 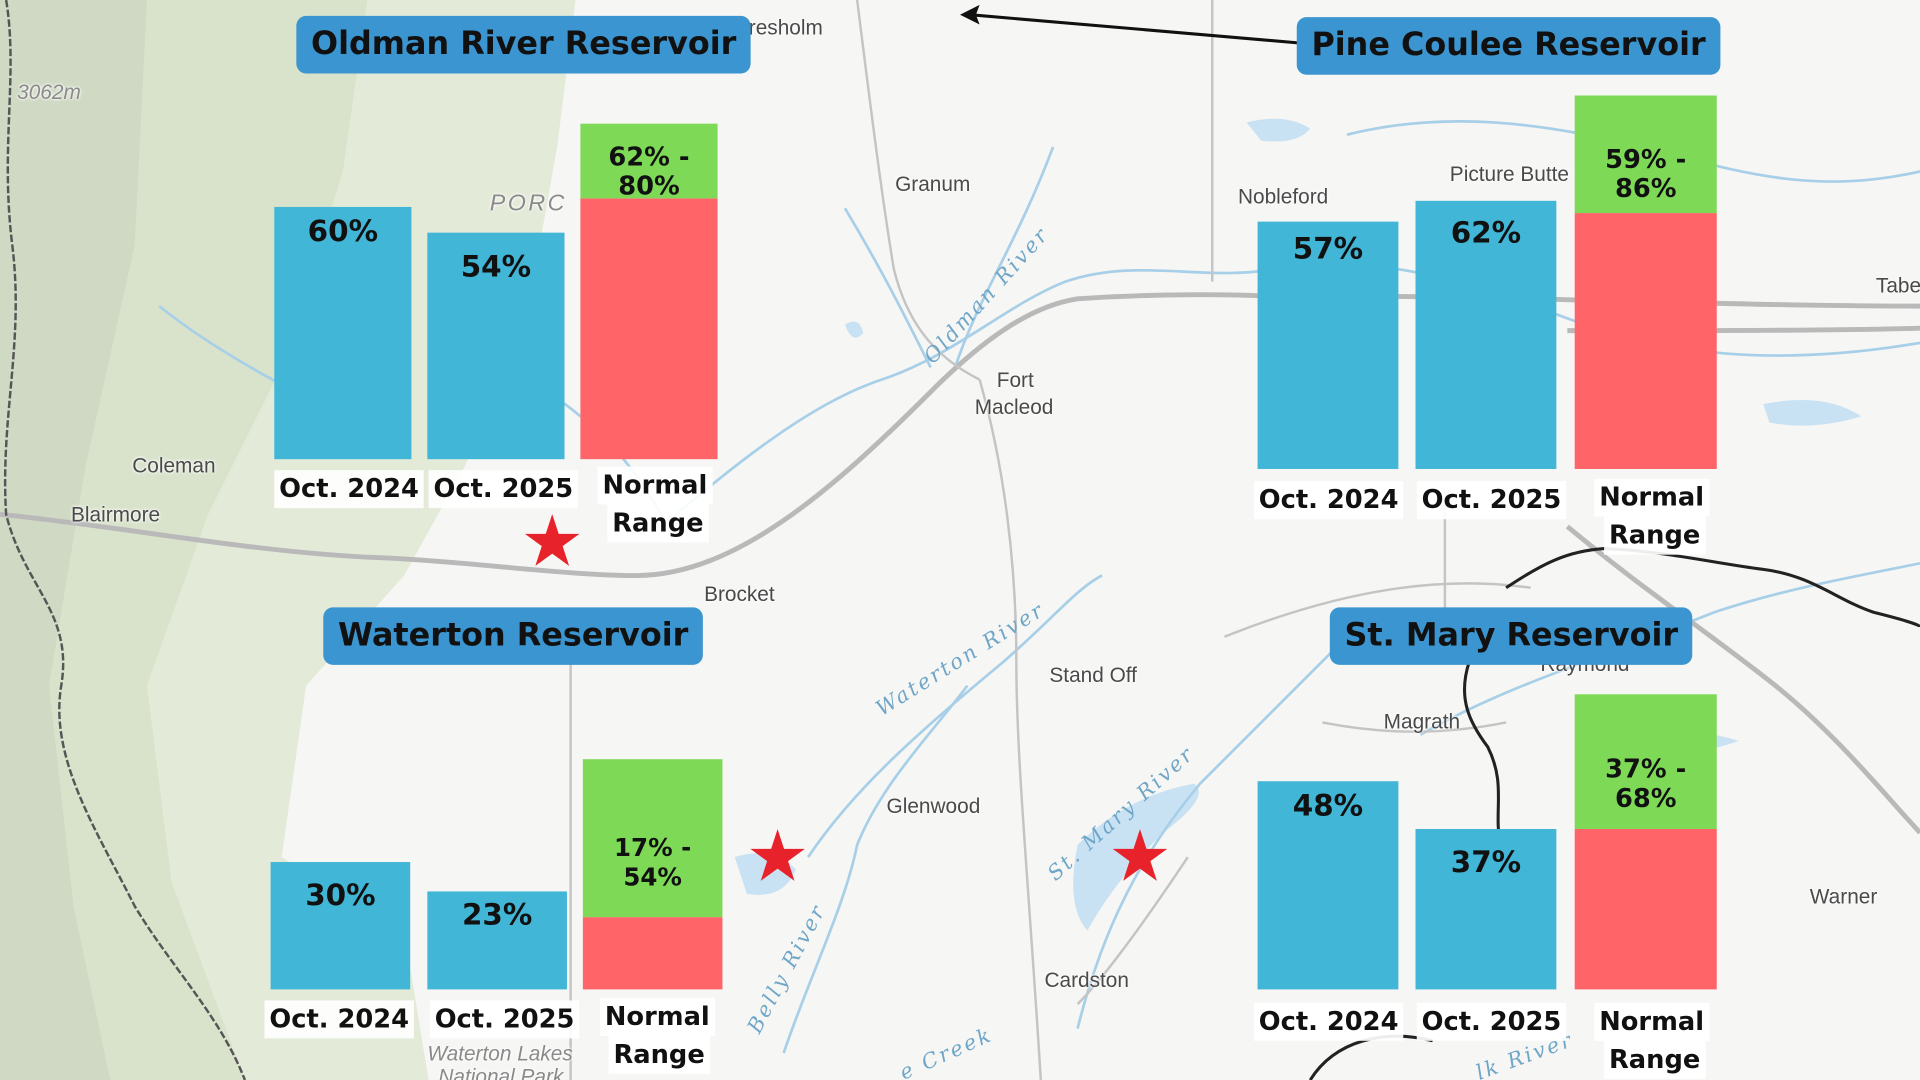 I want to click on oldman-bar-oct-2024-label: 60%, so click(x=343, y=231).